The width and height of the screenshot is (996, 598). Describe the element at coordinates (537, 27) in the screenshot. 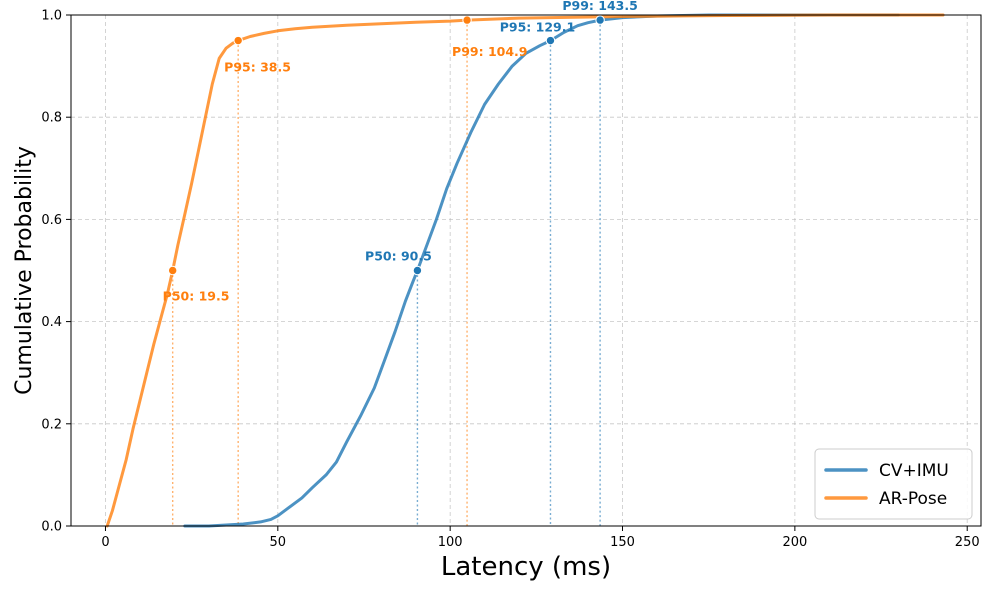

I see `percentile-label-cv-imu: P95: 129.1` at that location.